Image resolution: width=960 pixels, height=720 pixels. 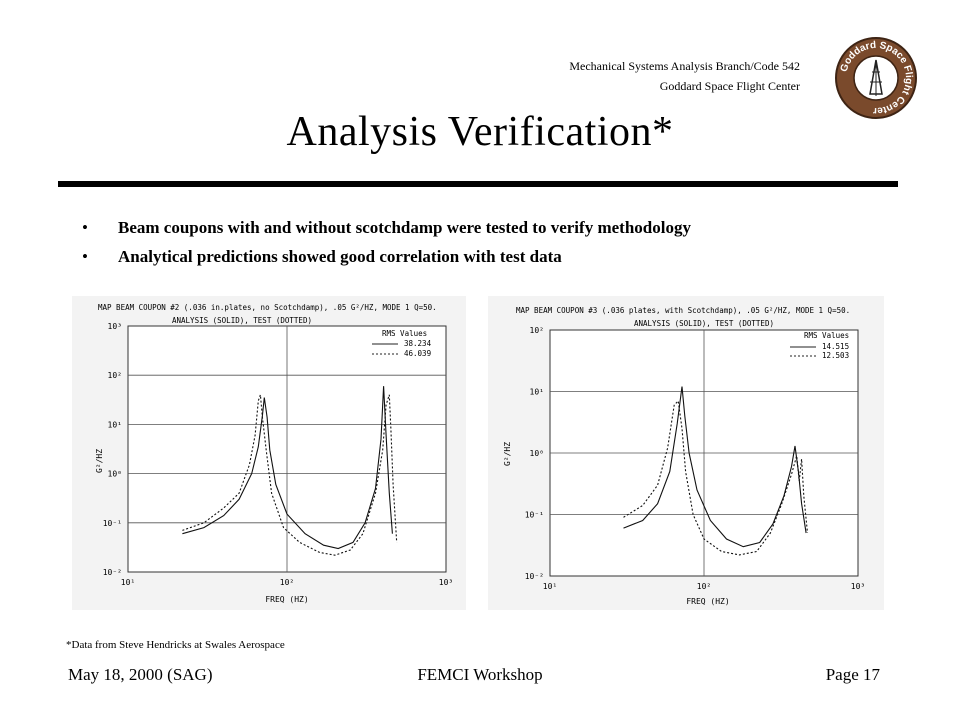 What do you see at coordinates (876, 78) in the screenshot?
I see `gsfc-logo: Goddard Space Flight Center` at bounding box center [876, 78].